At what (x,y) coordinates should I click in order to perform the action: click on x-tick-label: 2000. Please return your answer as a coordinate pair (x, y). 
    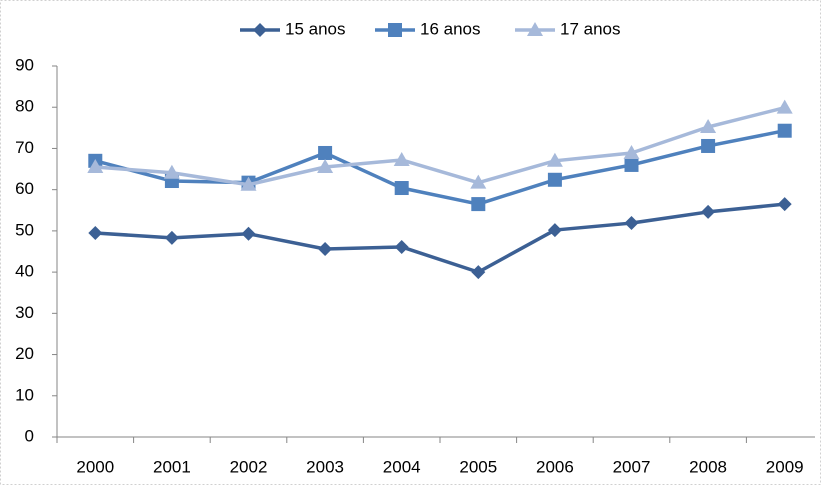
    Looking at the image, I should click on (95, 466).